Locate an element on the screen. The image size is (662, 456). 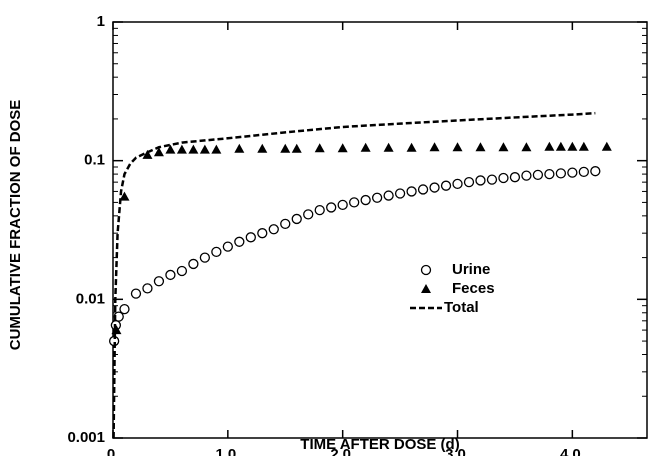
y-tick-label: 0.01 is located at coordinates (90, 298).